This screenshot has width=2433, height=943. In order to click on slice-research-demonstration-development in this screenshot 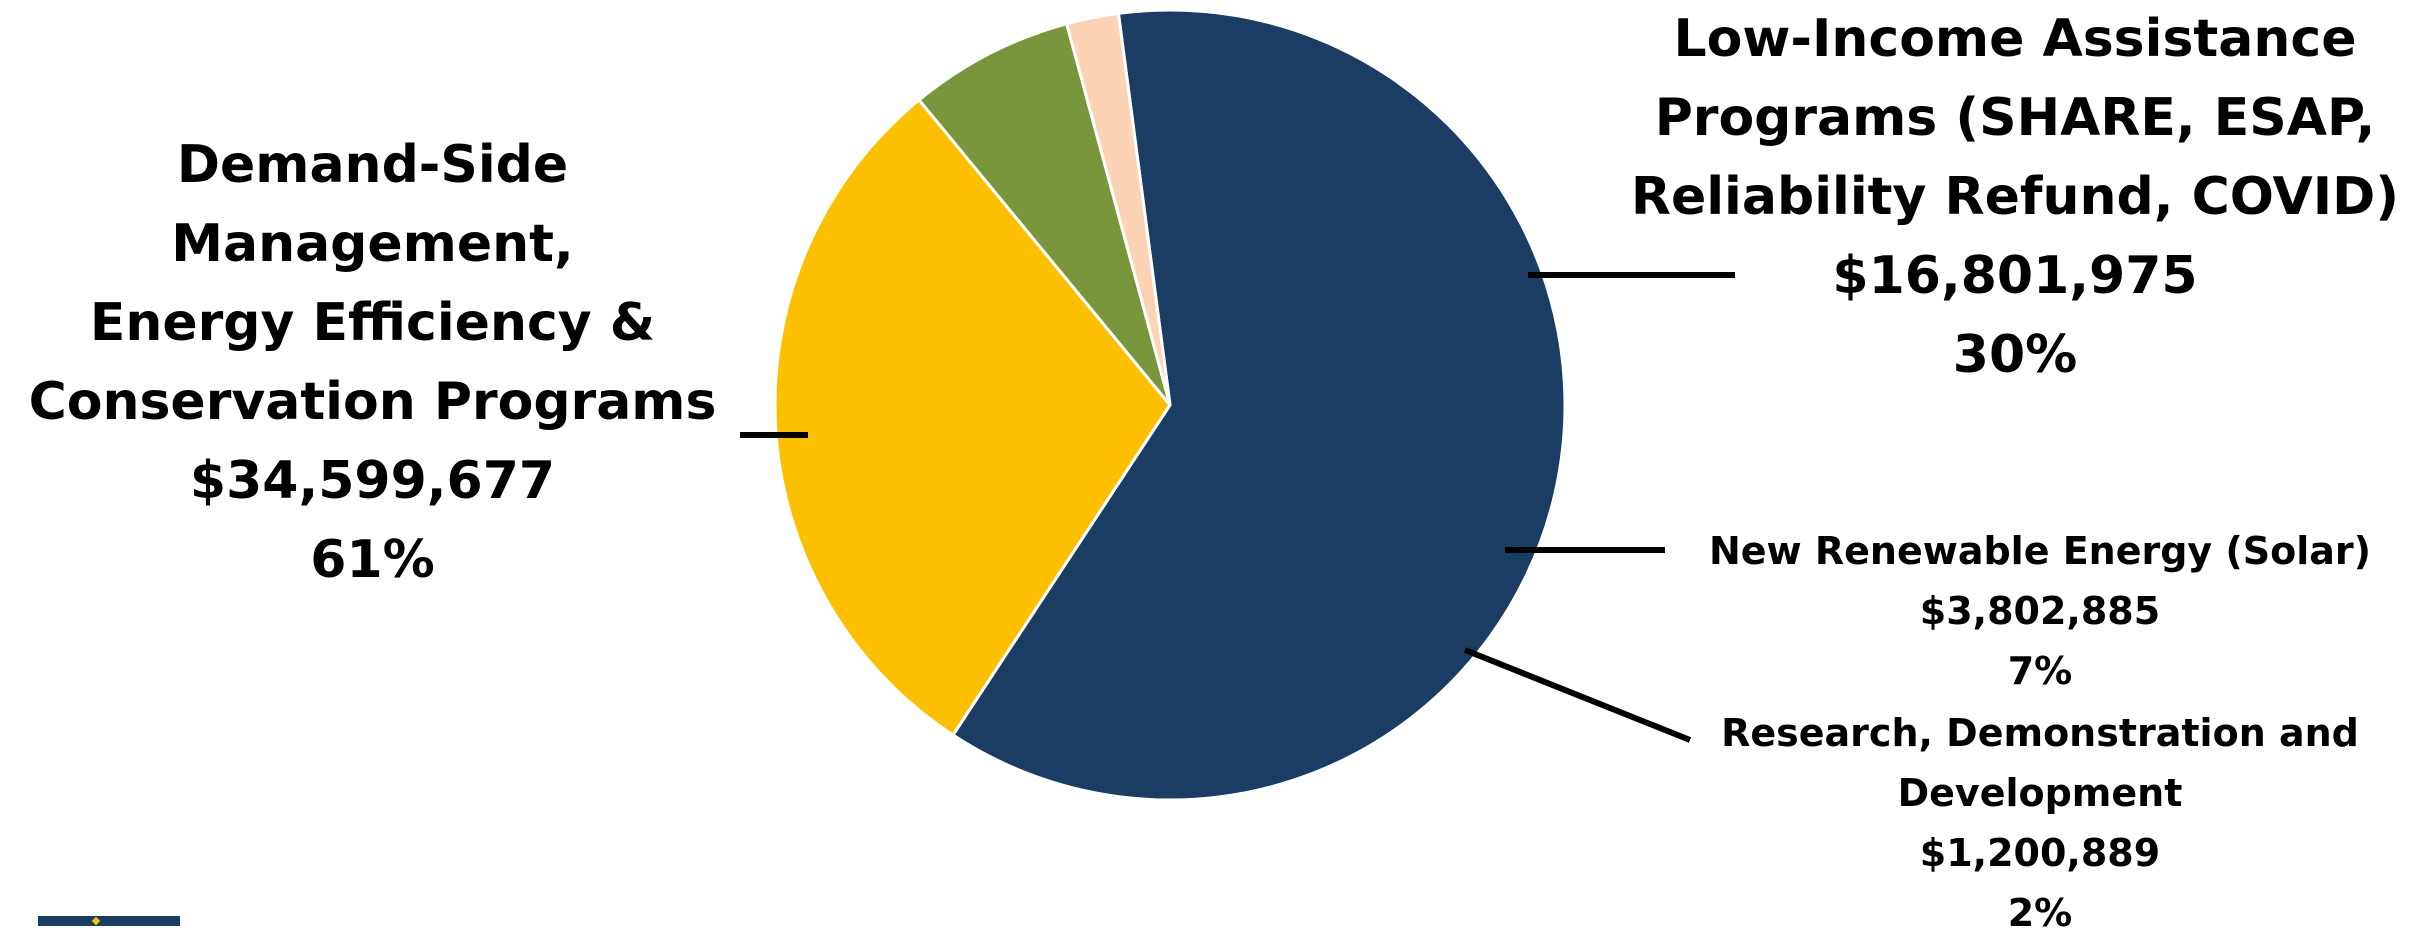, I will do `click(1118, 209)`.